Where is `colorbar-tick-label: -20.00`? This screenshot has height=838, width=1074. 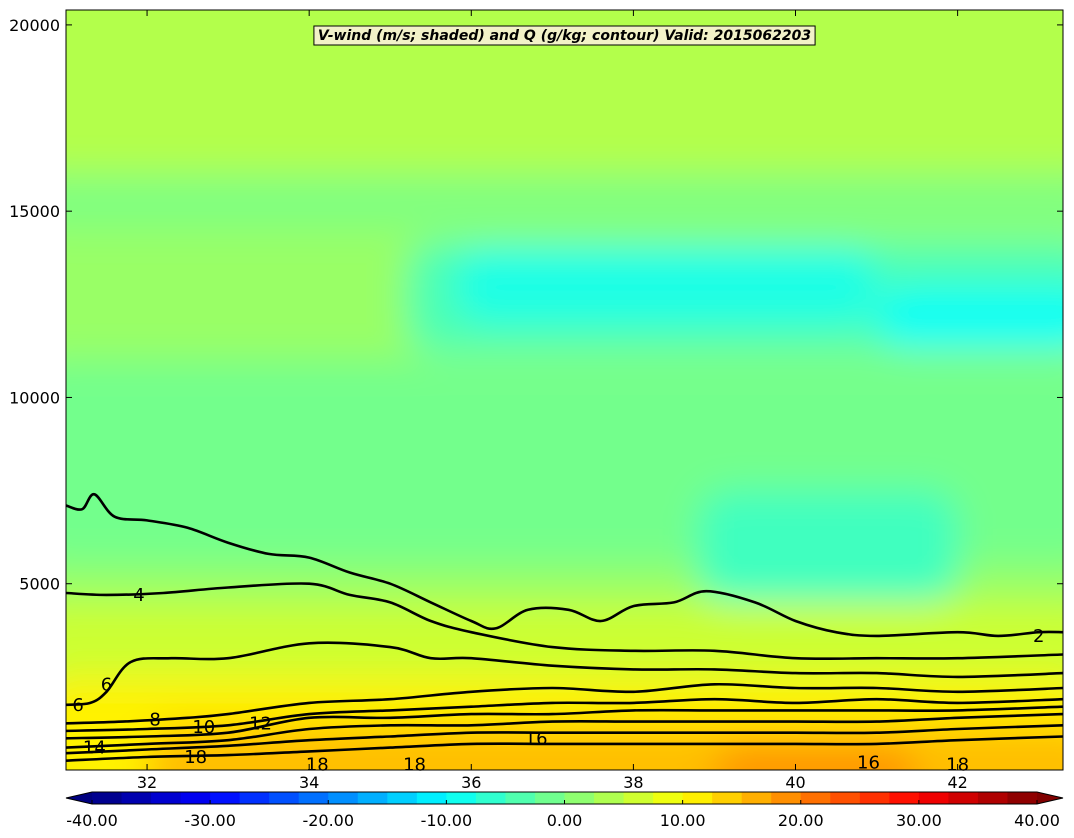 colorbar-tick-label: -20.00 is located at coordinates (328, 820).